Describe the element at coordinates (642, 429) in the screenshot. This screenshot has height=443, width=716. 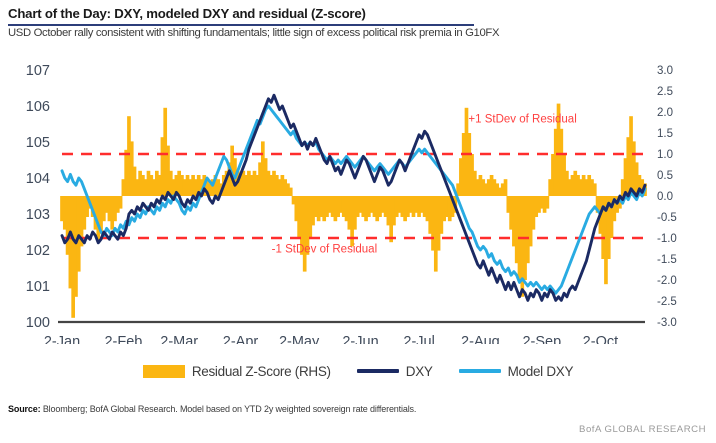
I see `brand-footer: BofA GLOBAL RESEARCH` at that location.